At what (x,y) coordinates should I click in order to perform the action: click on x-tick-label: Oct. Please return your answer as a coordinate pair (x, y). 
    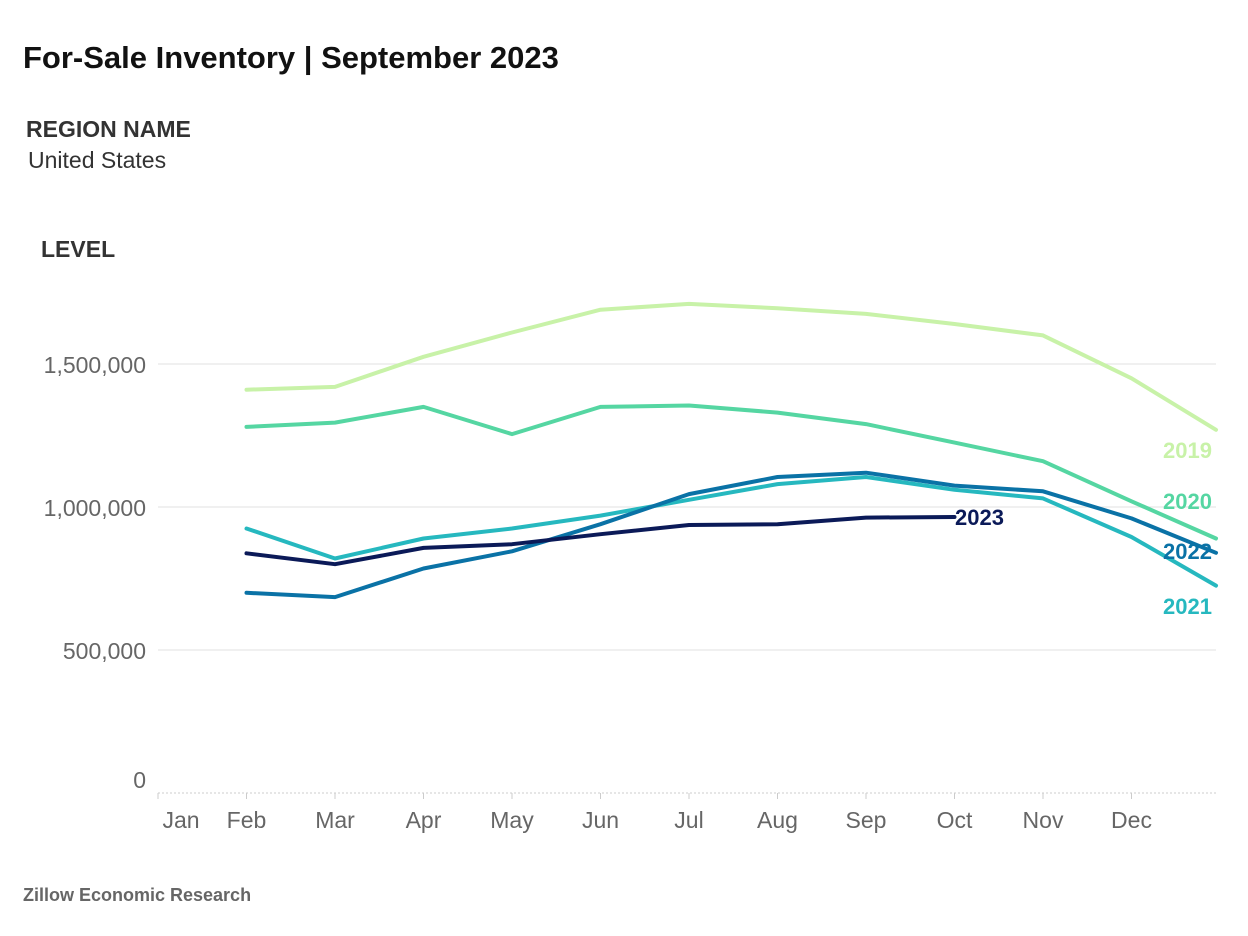
    Looking at the image, I should click on (955, 820).